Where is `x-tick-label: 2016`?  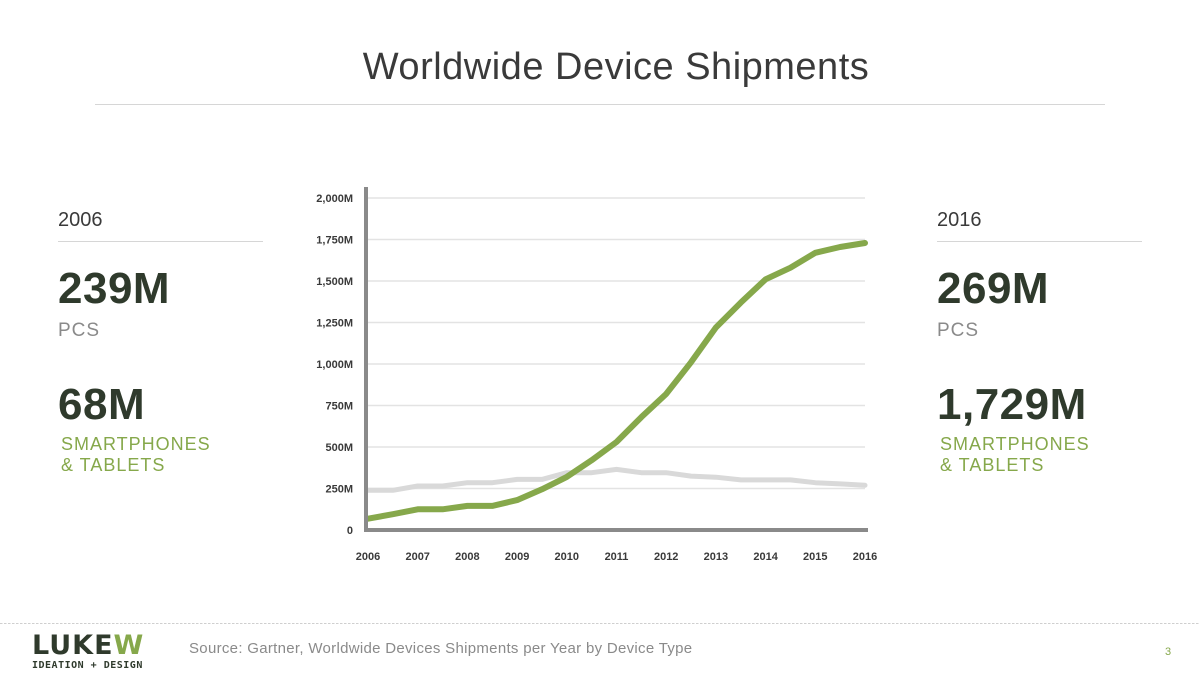
x-tick-label: 2016 is located at coordinates (865, 557).